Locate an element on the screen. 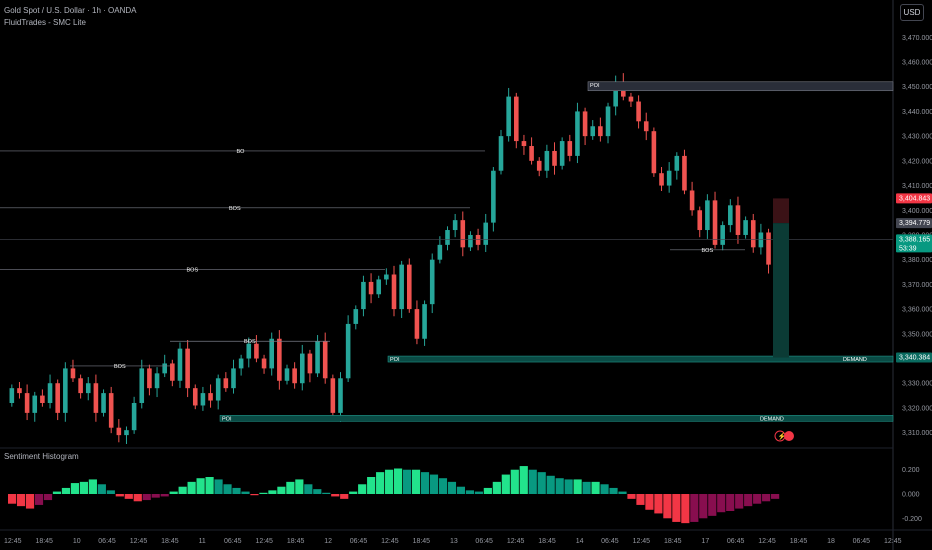  price-tick-label: 3,430.000 is located at coordinates (917, 137).